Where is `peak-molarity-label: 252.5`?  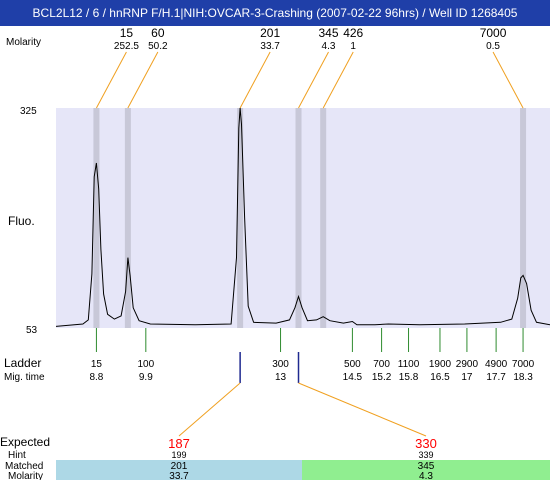
peak-molarity-label: 252.5 is located at coordinates (126, 46).